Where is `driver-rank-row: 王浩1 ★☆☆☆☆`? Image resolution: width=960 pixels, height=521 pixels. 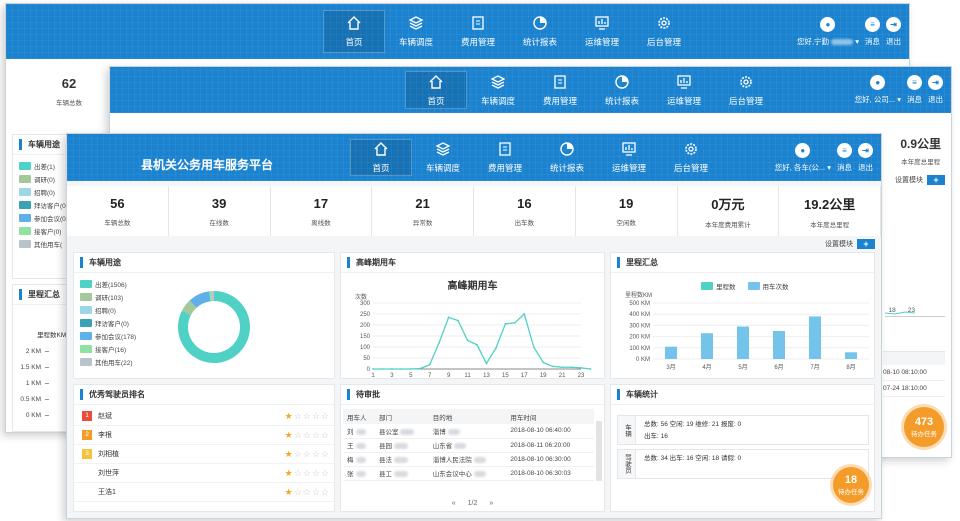 driver-rank-row: 王浩1 ★☆☆☆☆ is located at coordinates (204, 492).